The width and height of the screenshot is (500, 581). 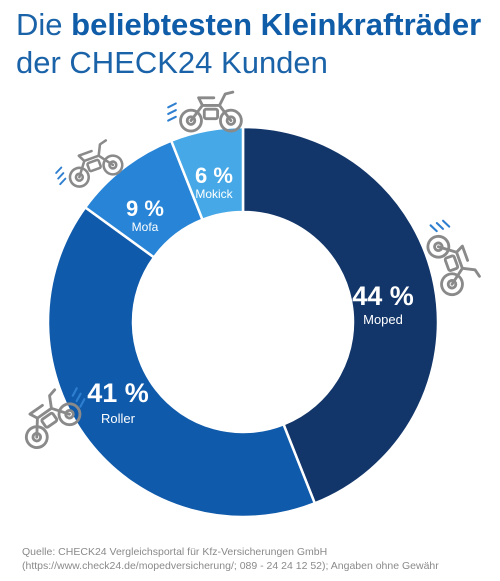 I want to click on title-bold: beliebtesten Kleinkrafträder, so click(x=276, y=24).